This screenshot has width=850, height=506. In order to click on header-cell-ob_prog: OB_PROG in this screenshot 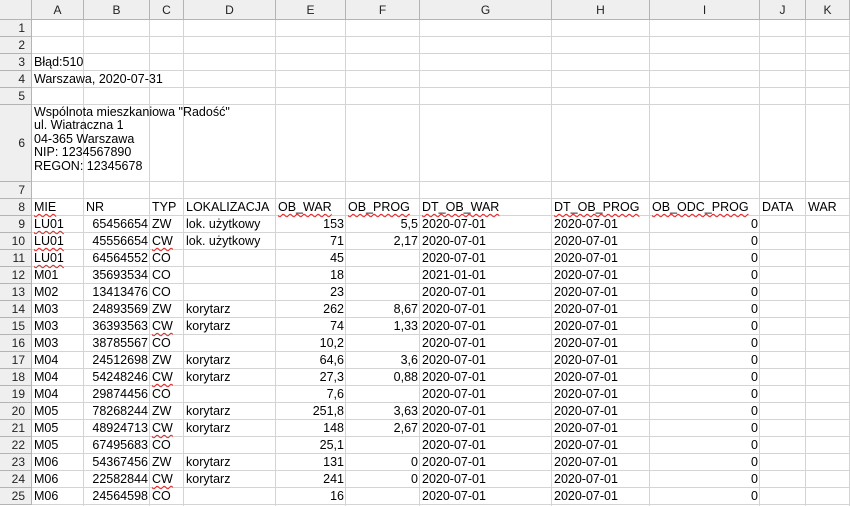, I will do `click(383, 207)`.